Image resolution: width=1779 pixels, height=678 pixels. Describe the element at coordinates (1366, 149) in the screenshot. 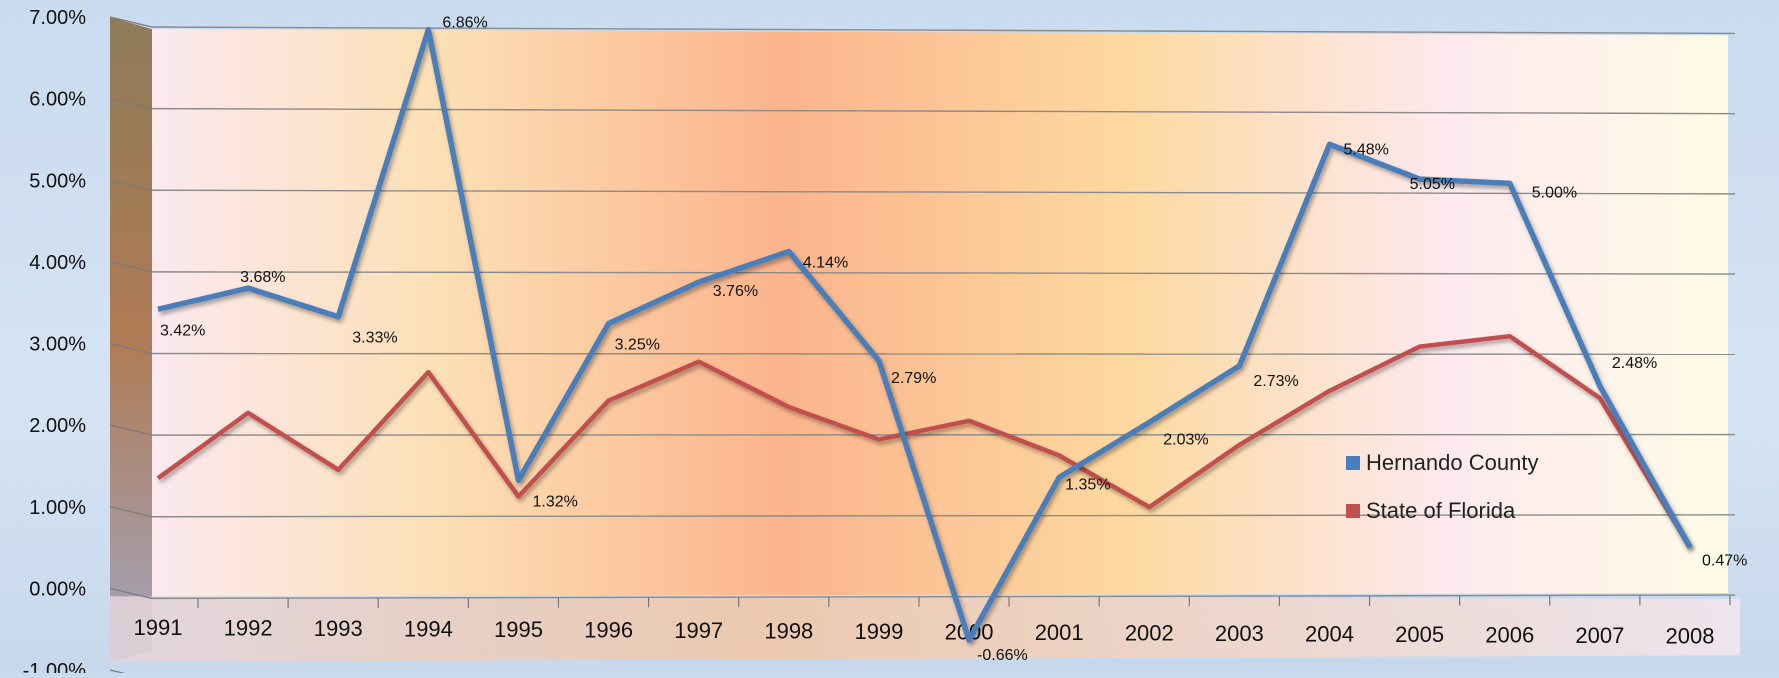

I see `data-label: 5.48%` at that location.